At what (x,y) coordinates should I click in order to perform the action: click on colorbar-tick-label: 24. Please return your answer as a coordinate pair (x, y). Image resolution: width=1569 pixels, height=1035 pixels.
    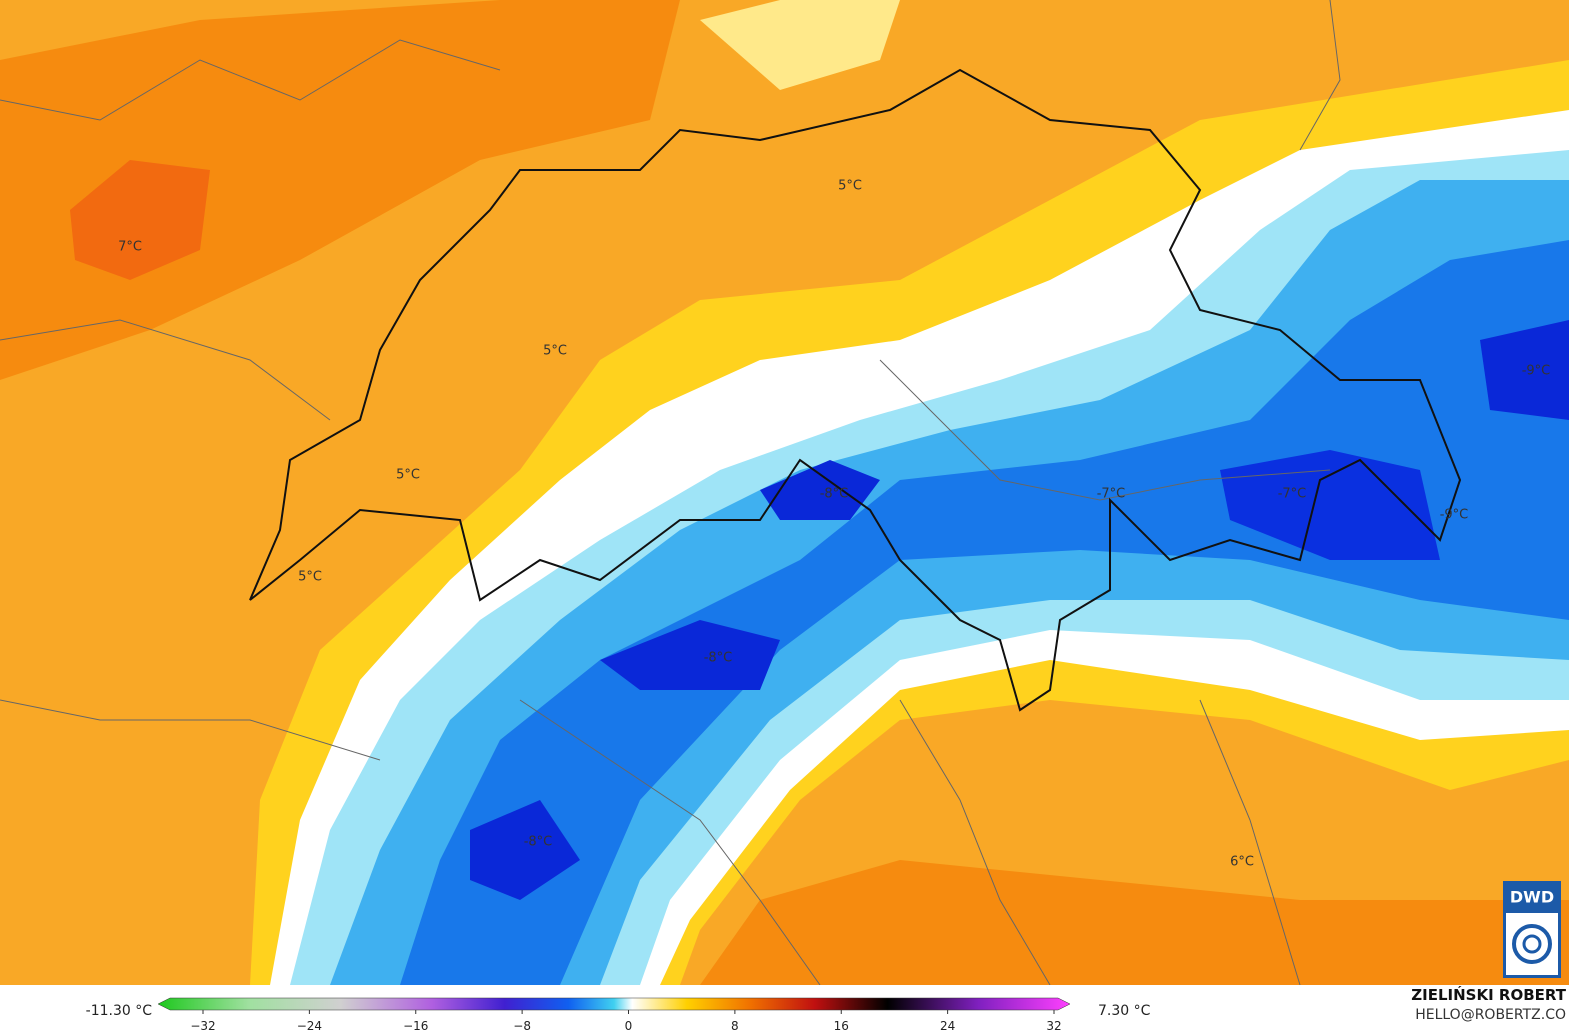
    Looking at the image, I should click on (947, 1026).